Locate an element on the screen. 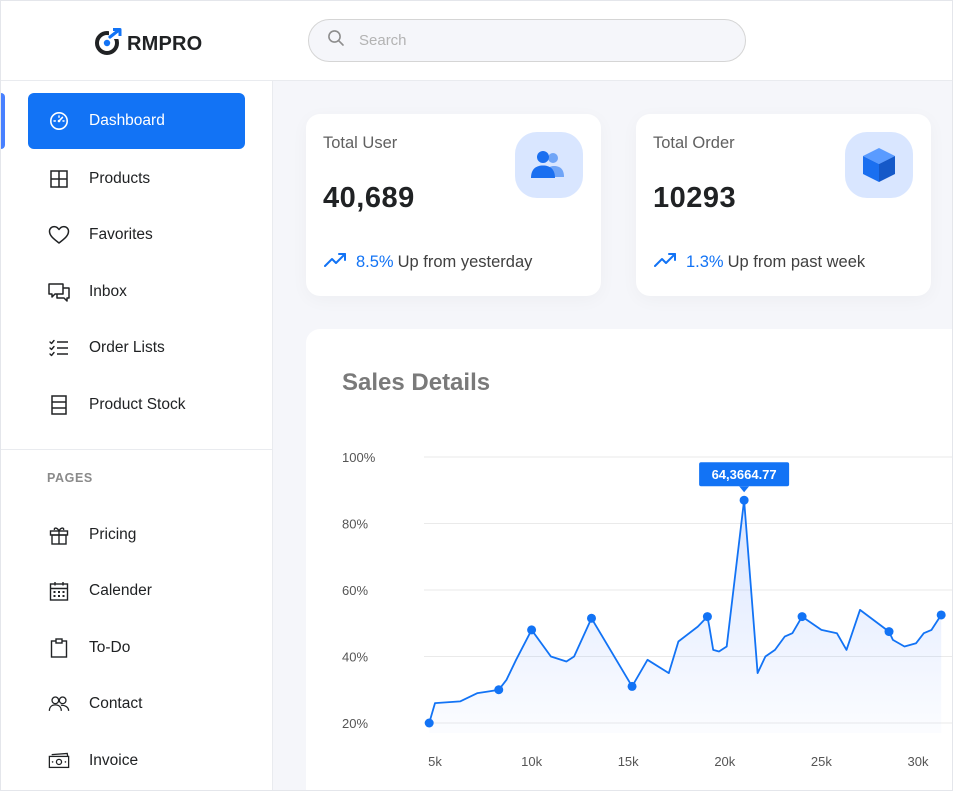  card-title: Total User is located at coordinates (360, 143).